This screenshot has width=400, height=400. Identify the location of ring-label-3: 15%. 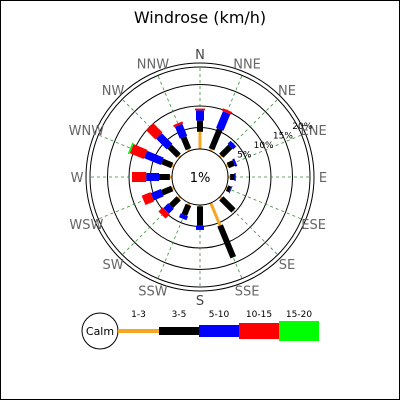
(283, 137).